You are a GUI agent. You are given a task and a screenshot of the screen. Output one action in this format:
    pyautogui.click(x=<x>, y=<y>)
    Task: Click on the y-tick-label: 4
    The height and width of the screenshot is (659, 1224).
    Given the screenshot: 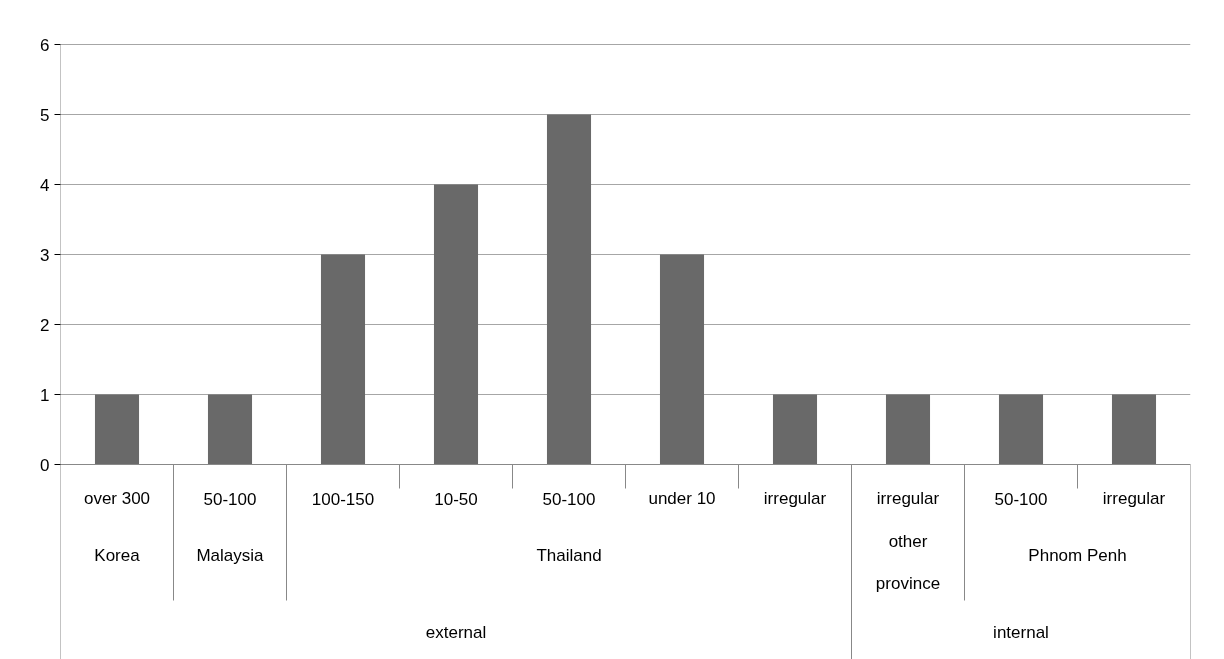 What is the action you would take?
    pyautogui.click(x=45, y=185)
    